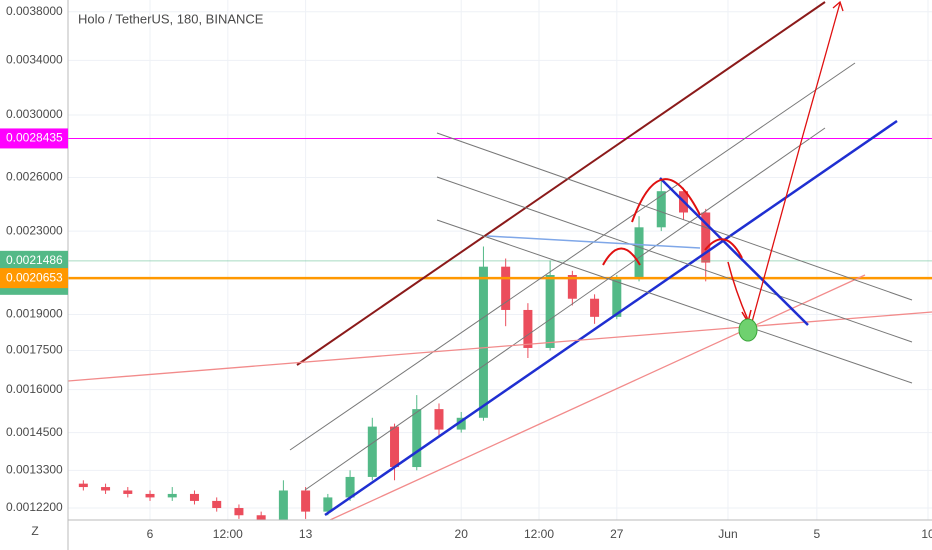 The width and height of the screenshot is (932, 550). What do you see at coordinates (34, 350) in the screenshot?
I see `y-tick-label: 0.0017500` at bounding box center [34, 350].